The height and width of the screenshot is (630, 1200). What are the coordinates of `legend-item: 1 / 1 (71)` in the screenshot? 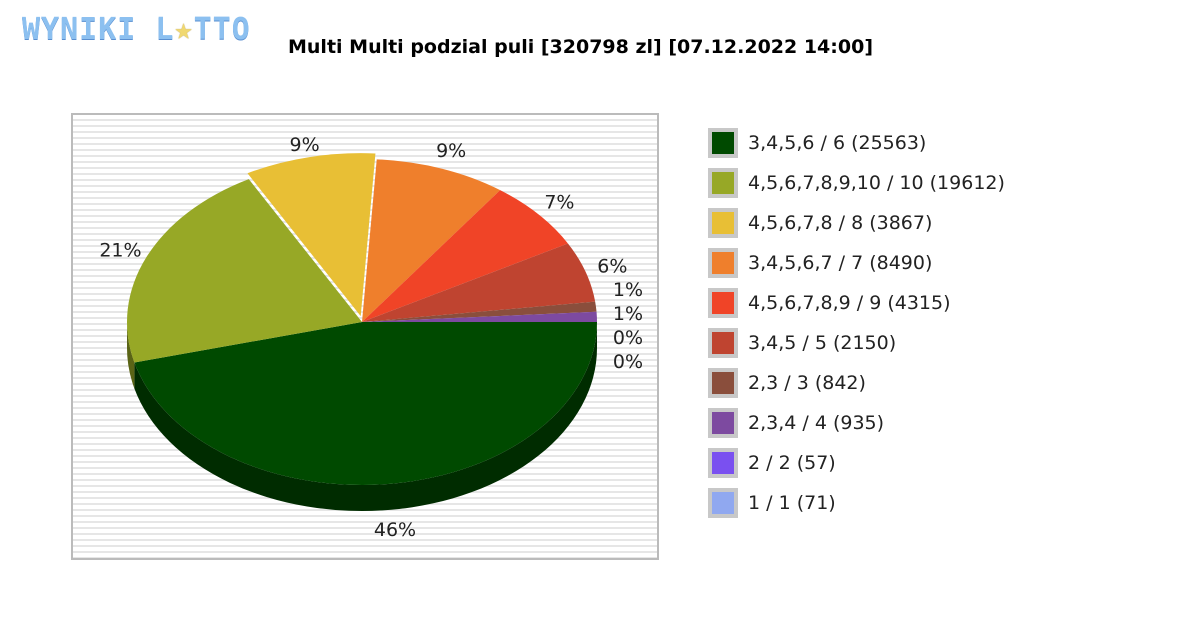 It's located at (856, 503).